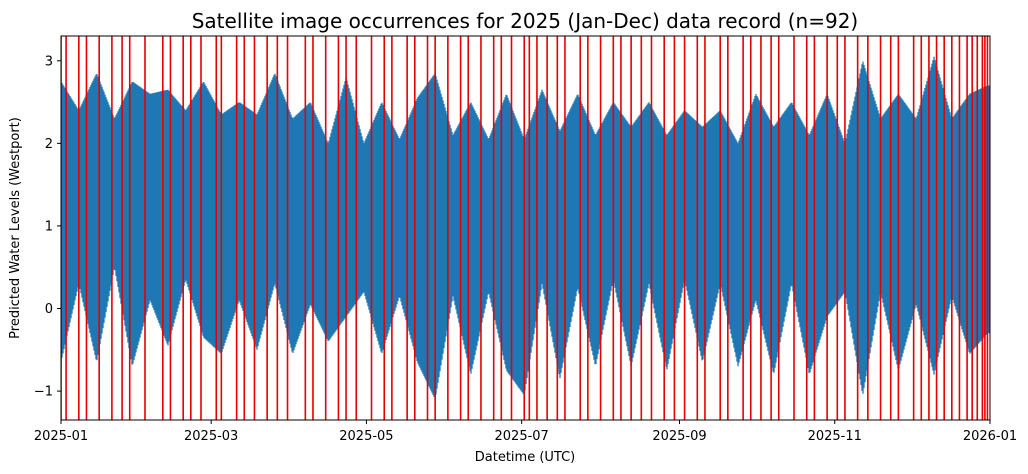  What do you see at coordinates (49, 144) in the screenshot?
I see `y-tick-label: 2` at bounding box center [49, 144].